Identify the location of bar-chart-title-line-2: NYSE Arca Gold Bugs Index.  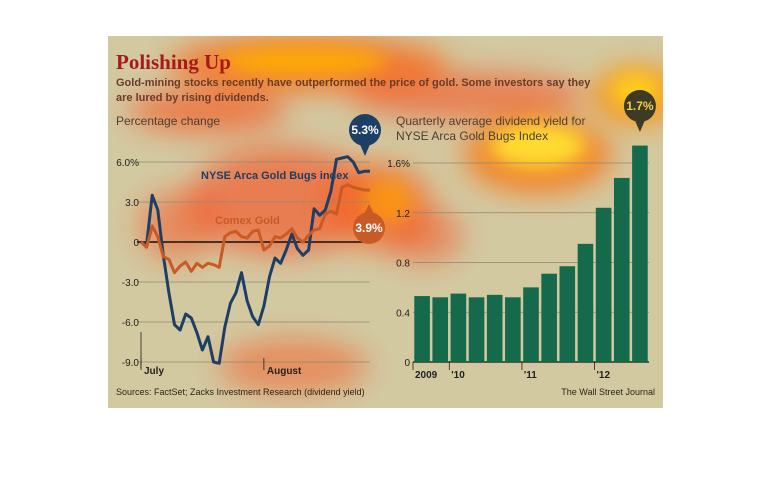
(472, 136).